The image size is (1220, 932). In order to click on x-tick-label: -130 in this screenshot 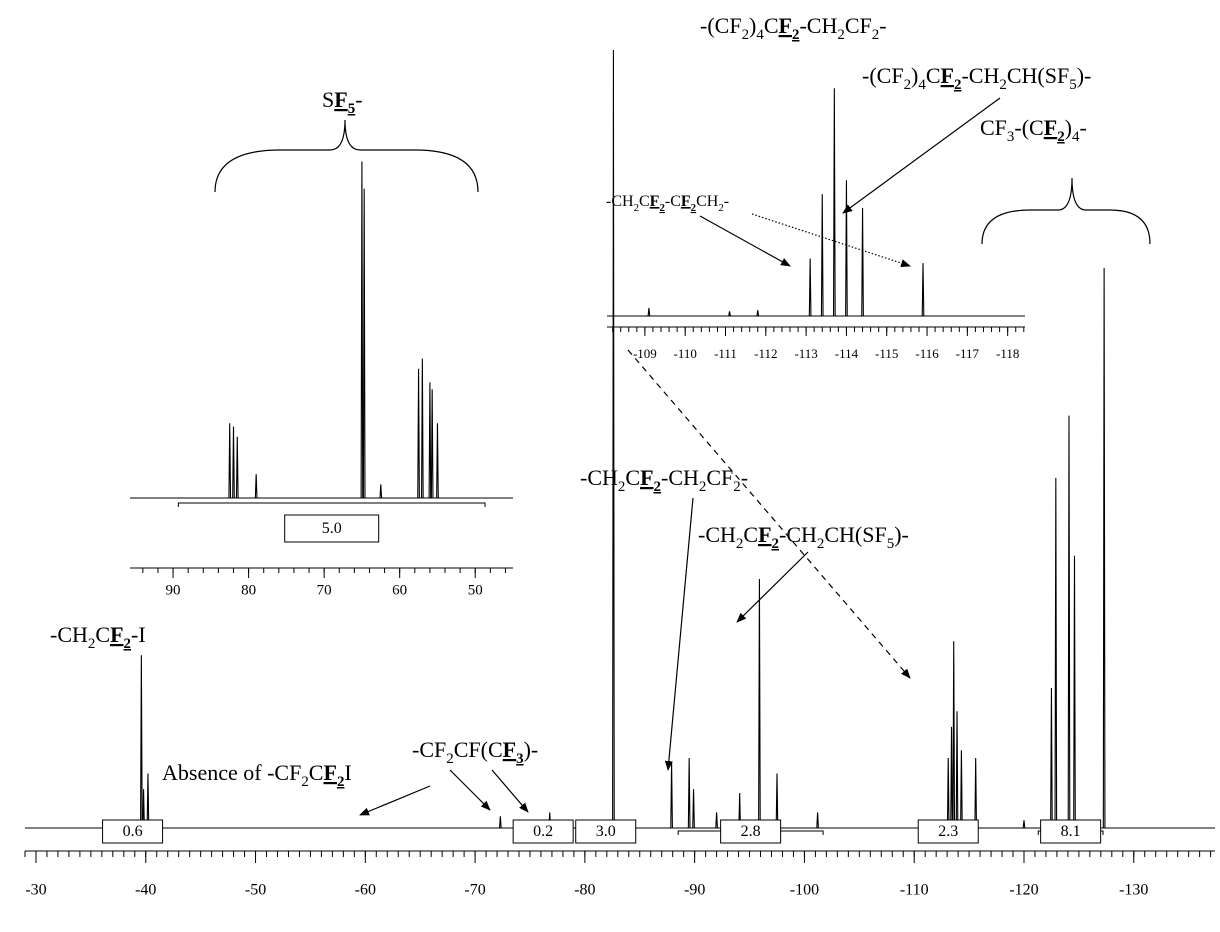, I will do `click(1133, 890)`.